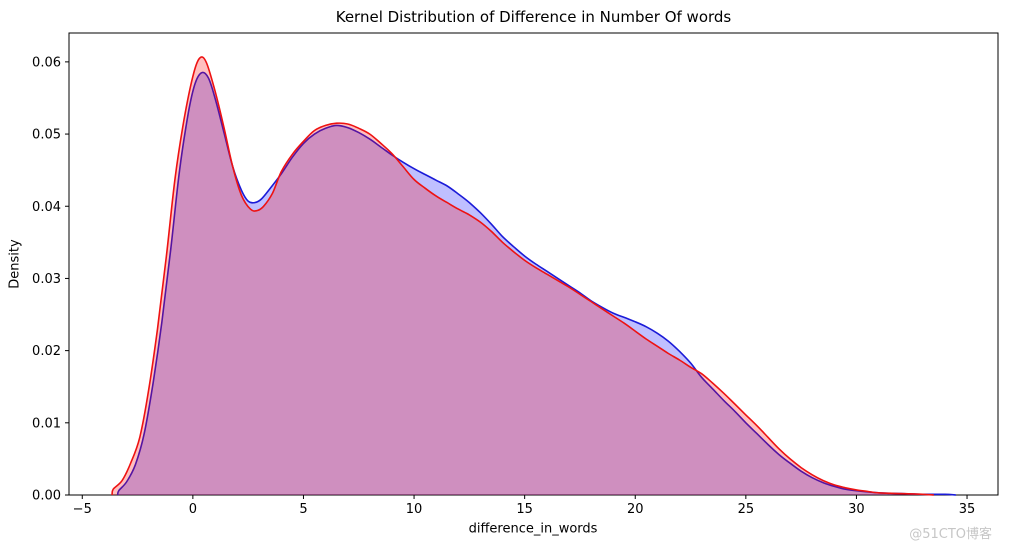 The height and width of the screenshot is (548, 1010). Describe the element at coordinates (635, 509) in the screenshot. I see `x-tick-label: 20` at that location.